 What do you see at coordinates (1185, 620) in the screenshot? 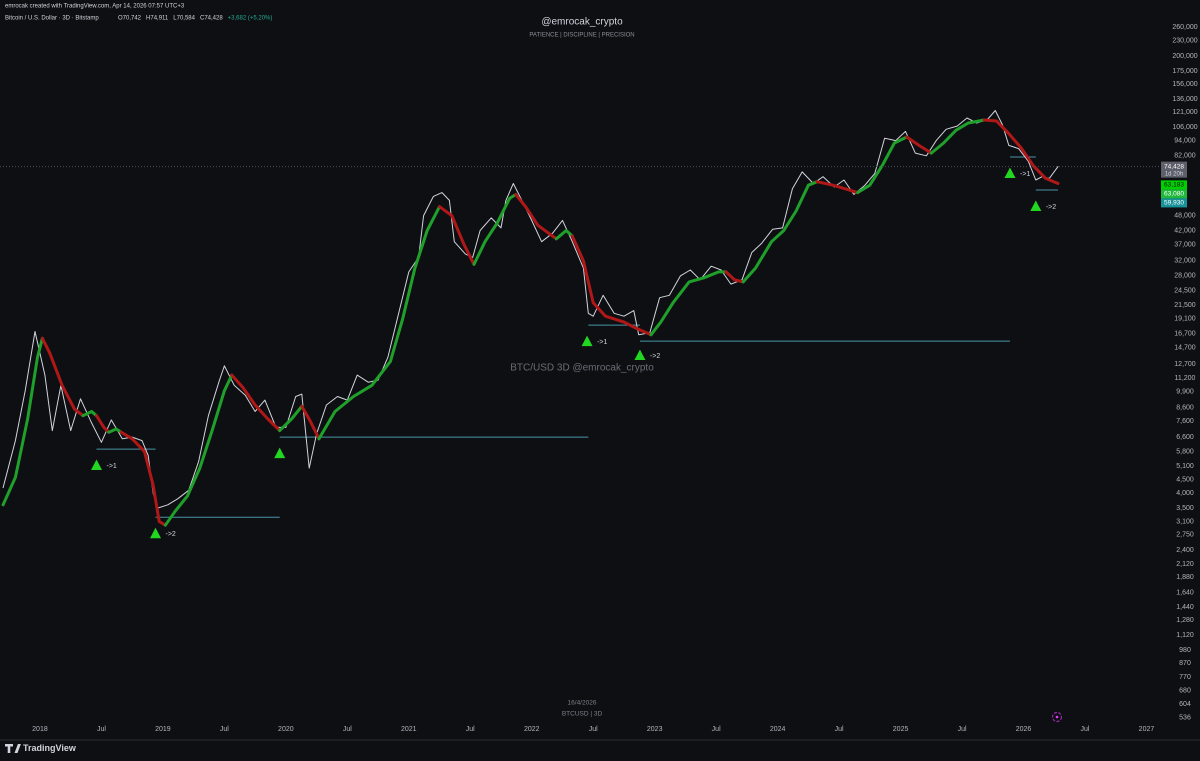
I see `y-tick-label: 1,280` at bounding box center [1185, 620].